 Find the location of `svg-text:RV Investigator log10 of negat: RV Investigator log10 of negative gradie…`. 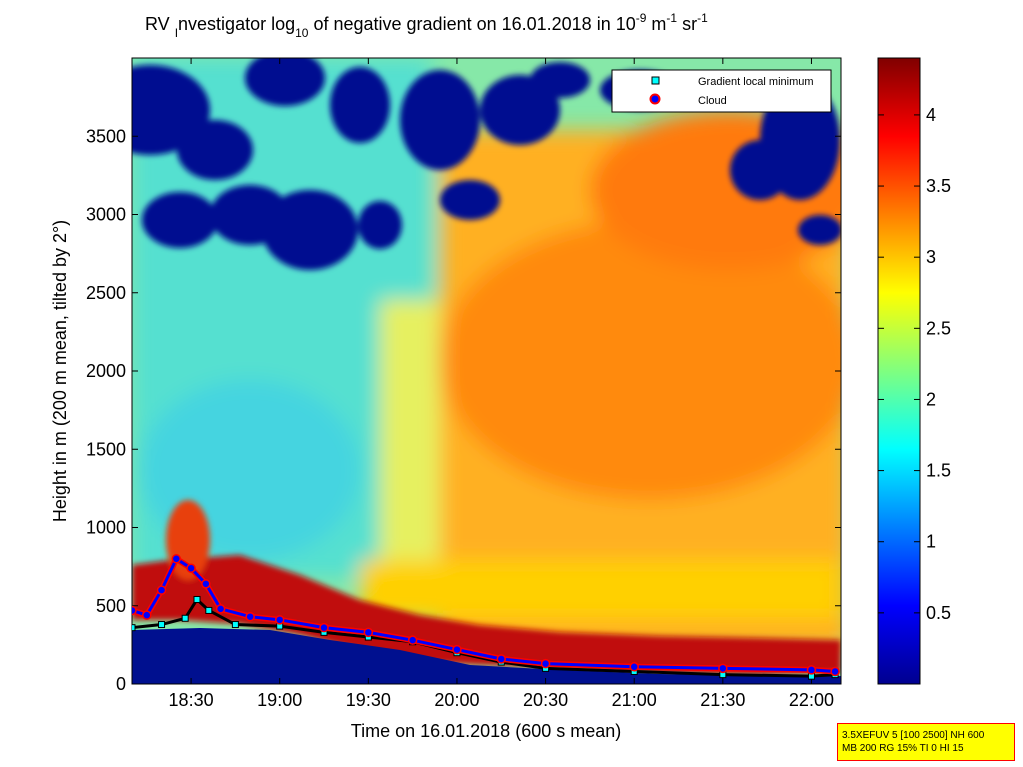

svg-text:RV Investigator log10 of negat: RV Investigator log10 of negative gradie… is located at coordinates (426, 25).